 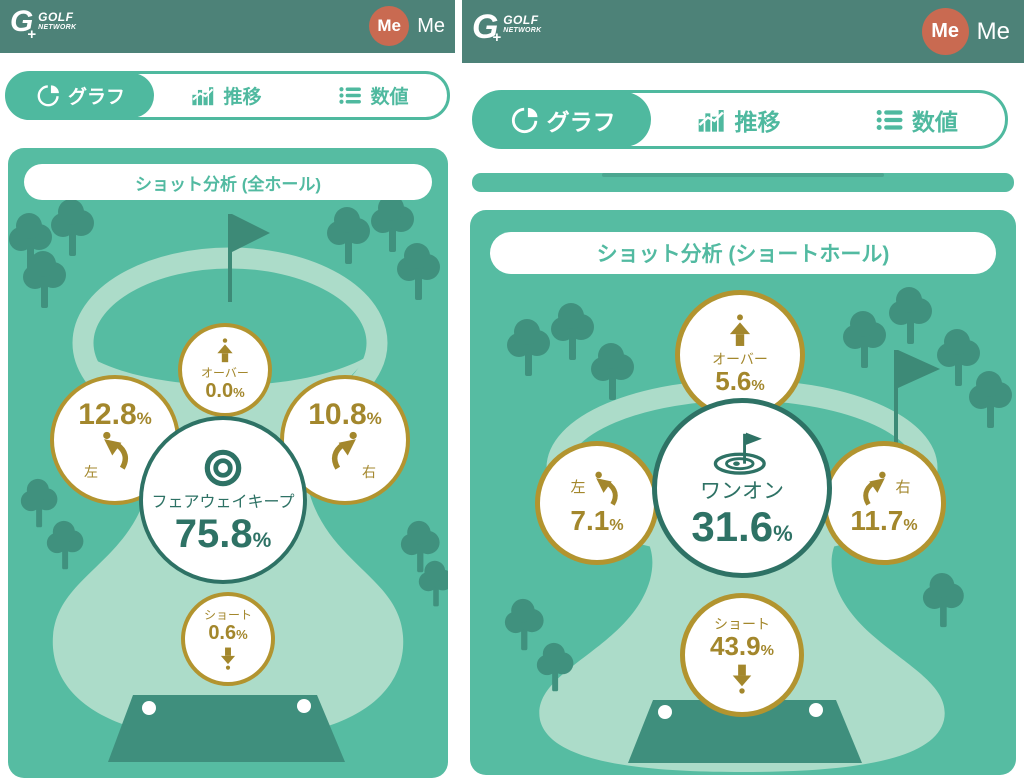 I want to click on short-stat-bubble: ショート 43.9%, so click(x=742, y=655).